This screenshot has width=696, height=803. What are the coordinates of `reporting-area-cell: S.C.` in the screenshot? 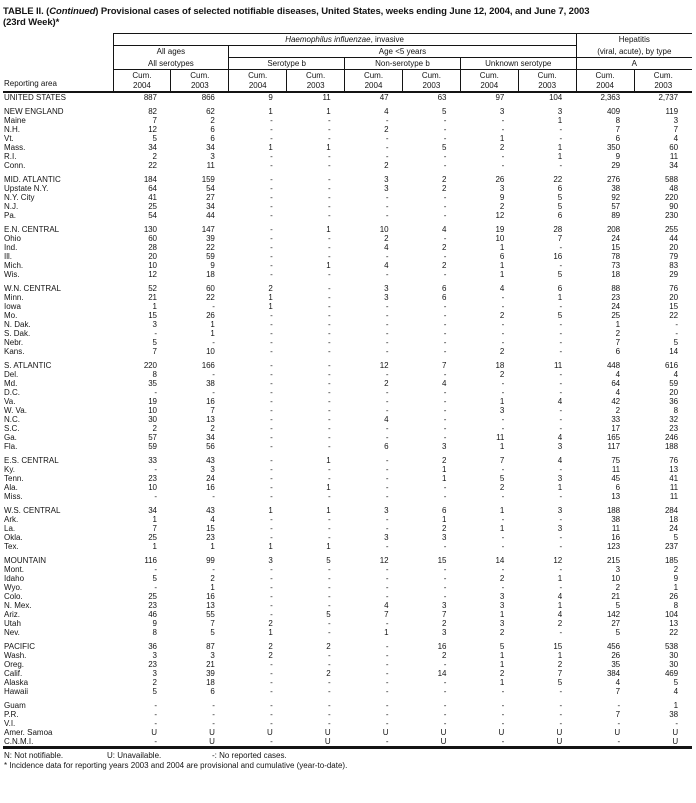 It's located at (12, 428).